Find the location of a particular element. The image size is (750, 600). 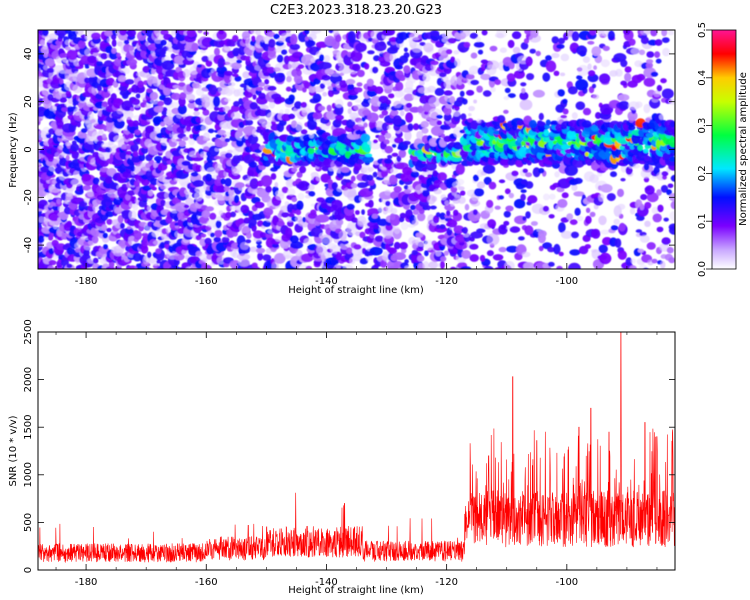

heatmap-y-tick-label-2: 0 is located at coordinates (28, 149).